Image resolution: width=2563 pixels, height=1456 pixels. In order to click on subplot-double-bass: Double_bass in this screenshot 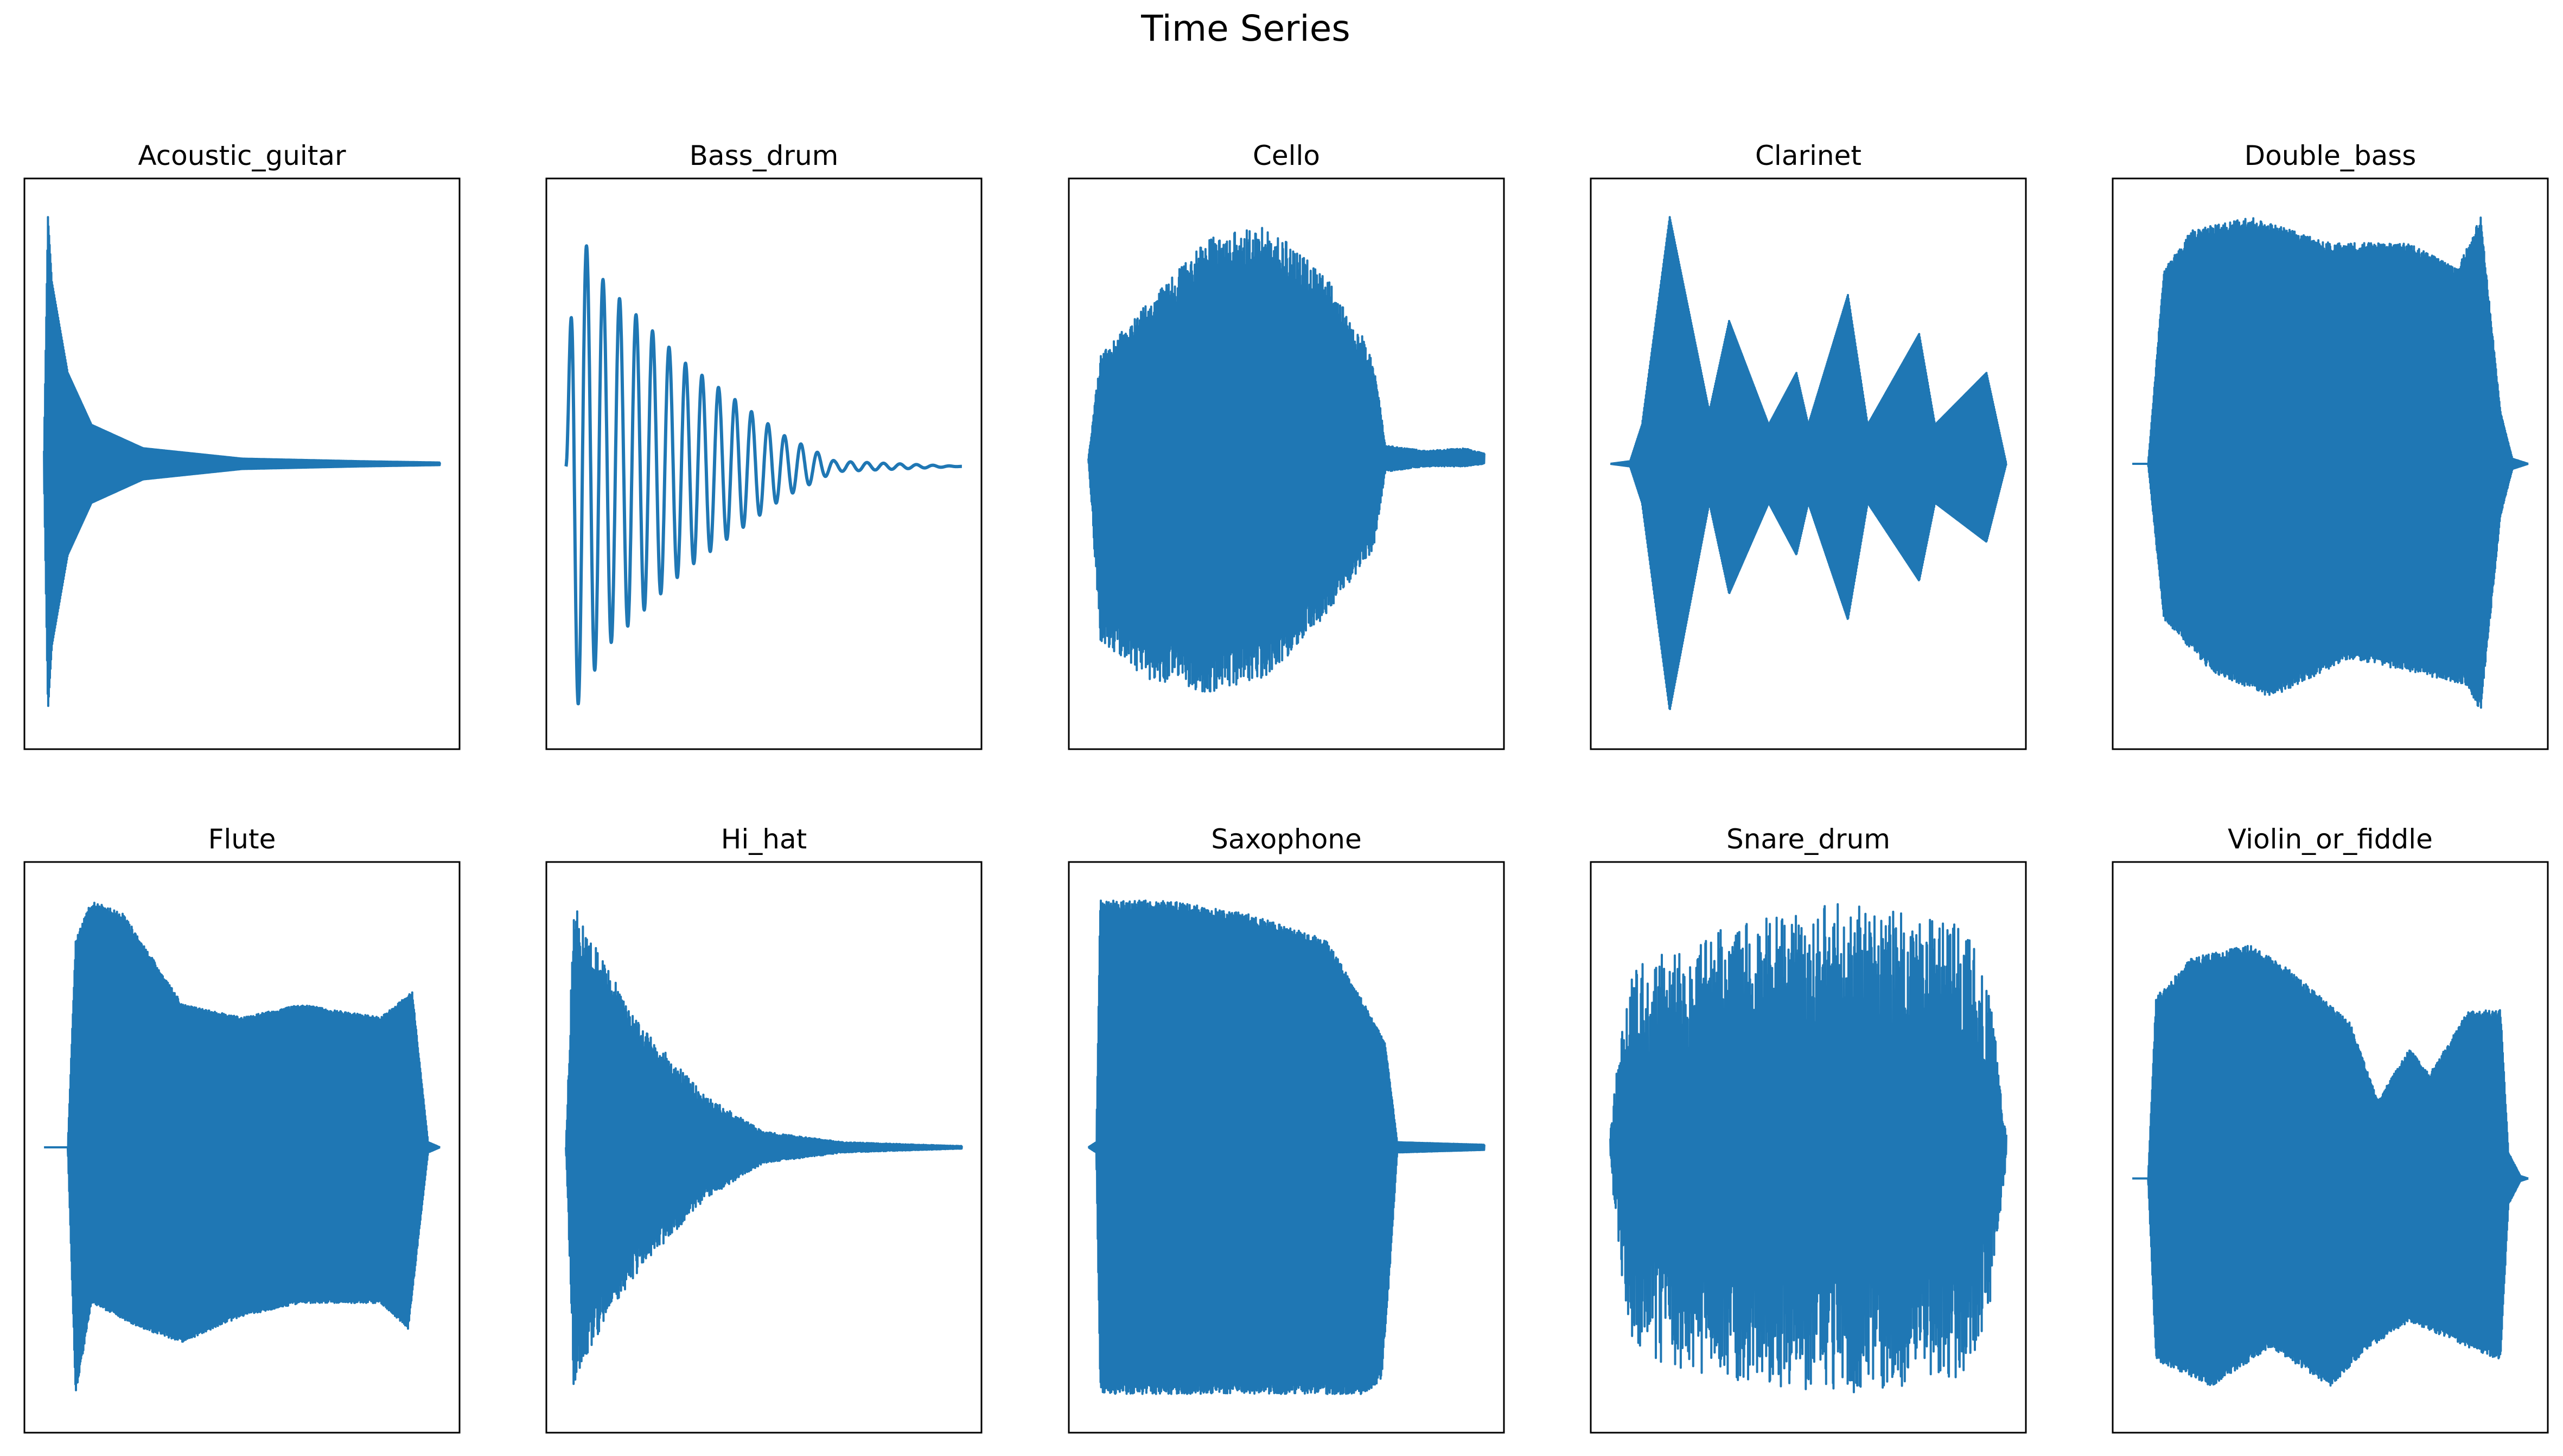, I will do `click(2330, 445)`.